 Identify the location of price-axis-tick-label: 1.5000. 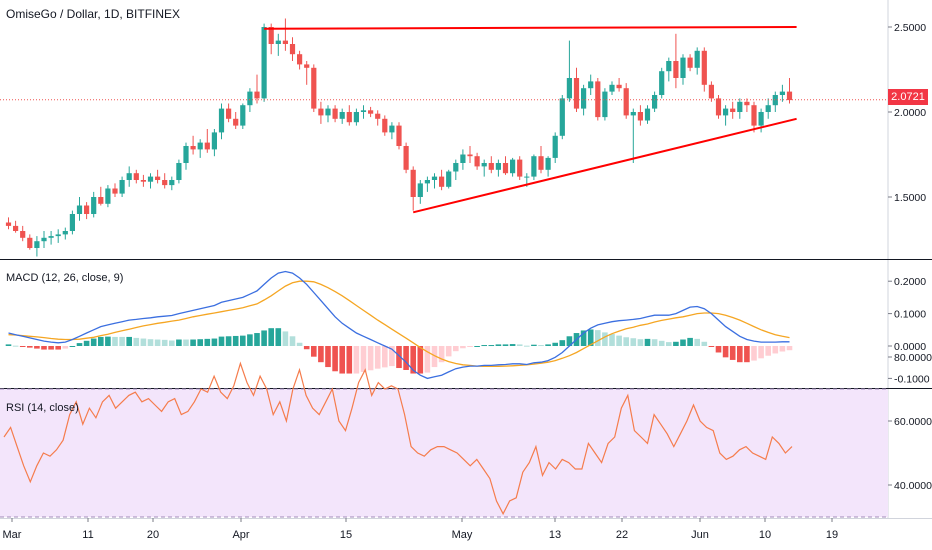
(910, 198).